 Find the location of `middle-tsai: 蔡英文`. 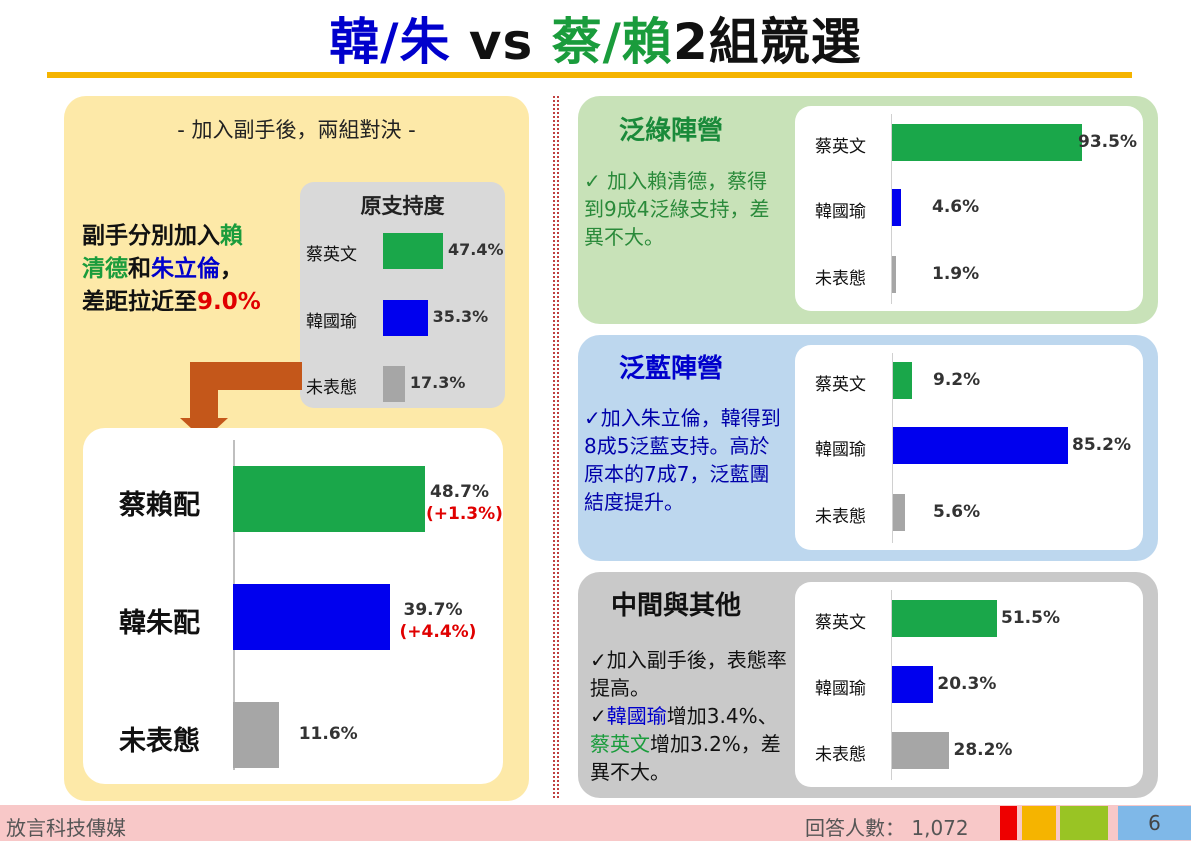

middle-tsai: 蔡英文 is located at coordinates (620, 744).